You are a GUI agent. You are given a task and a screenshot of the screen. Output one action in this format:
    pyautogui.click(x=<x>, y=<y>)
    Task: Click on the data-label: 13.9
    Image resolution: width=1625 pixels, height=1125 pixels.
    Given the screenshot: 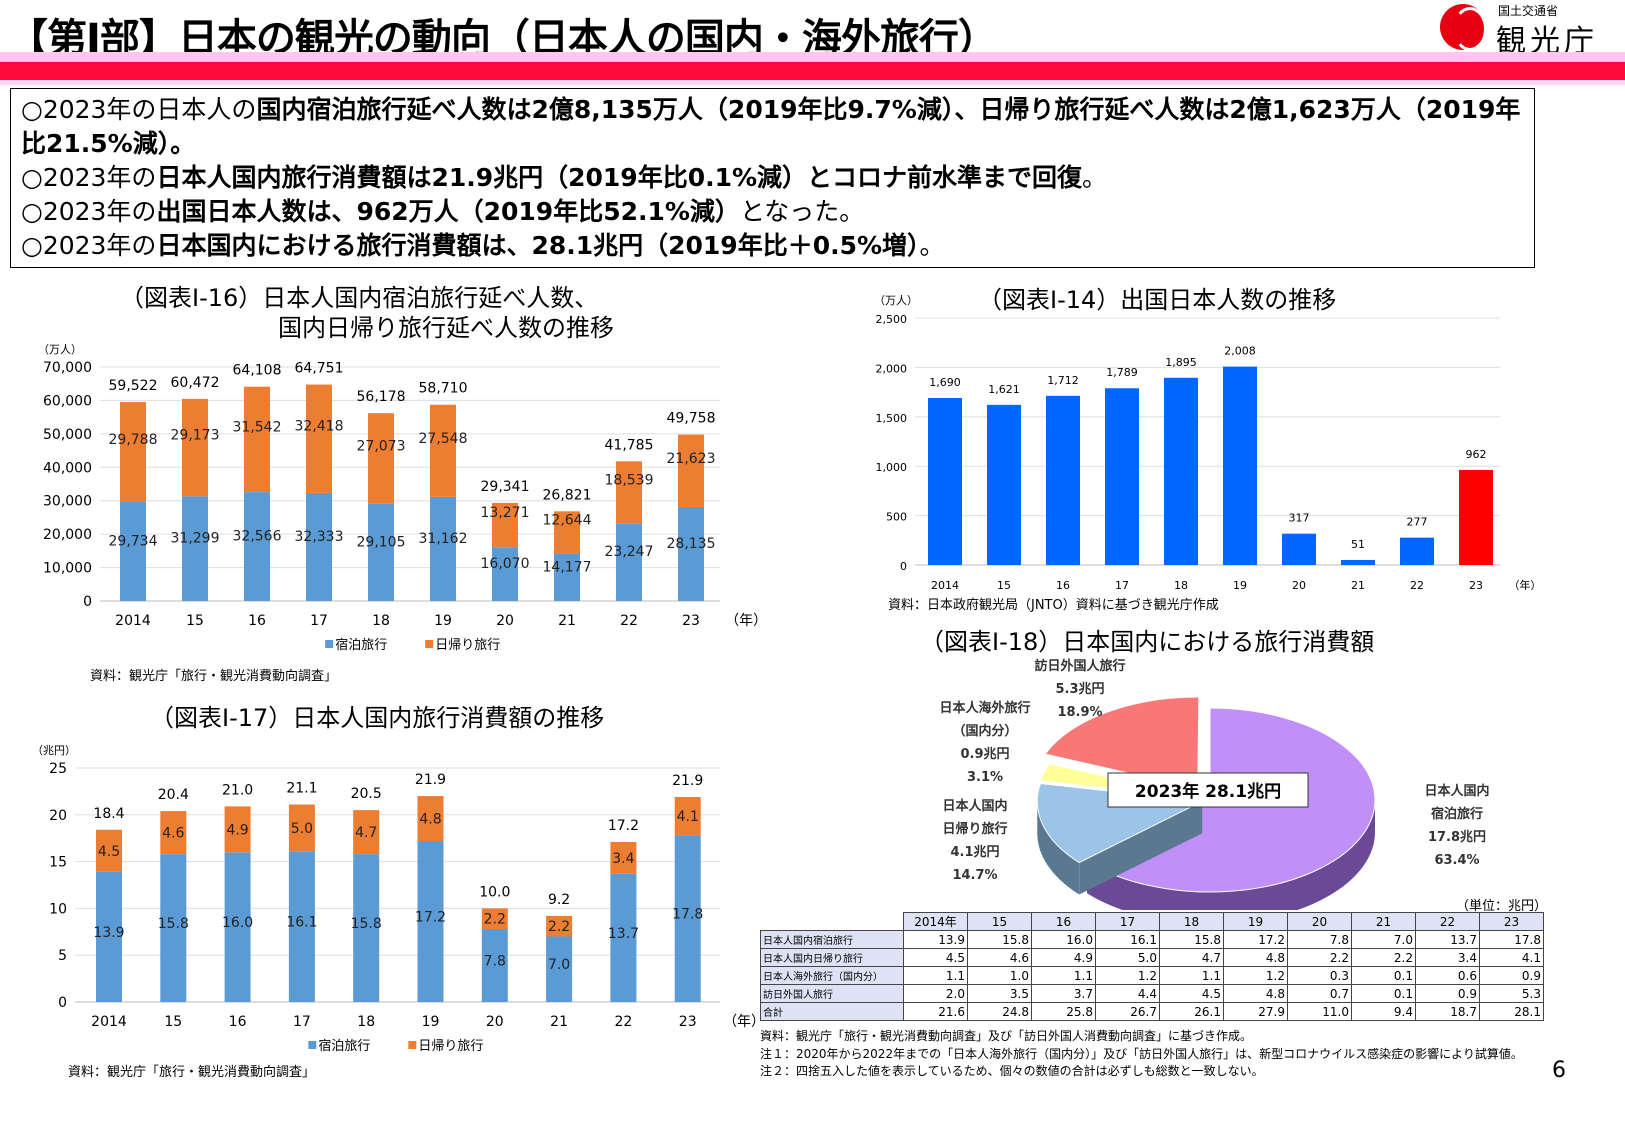 What is the action you would take?
    pyautogui.click(x=108, y=933)
    